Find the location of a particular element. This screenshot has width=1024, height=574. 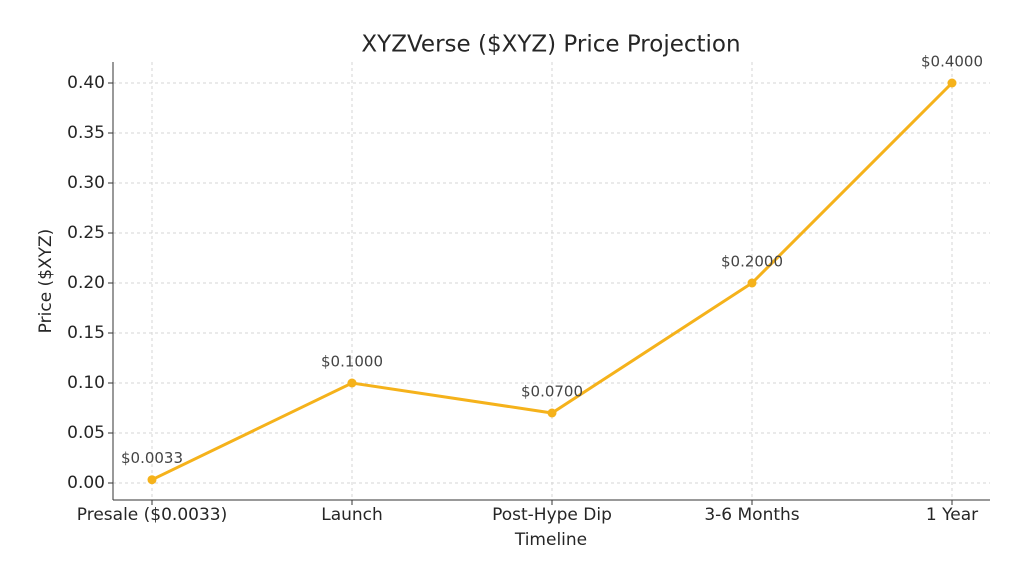

chart-title: XYZVerse ($XYZ) Price Projection is located at coordinates (550, 45).